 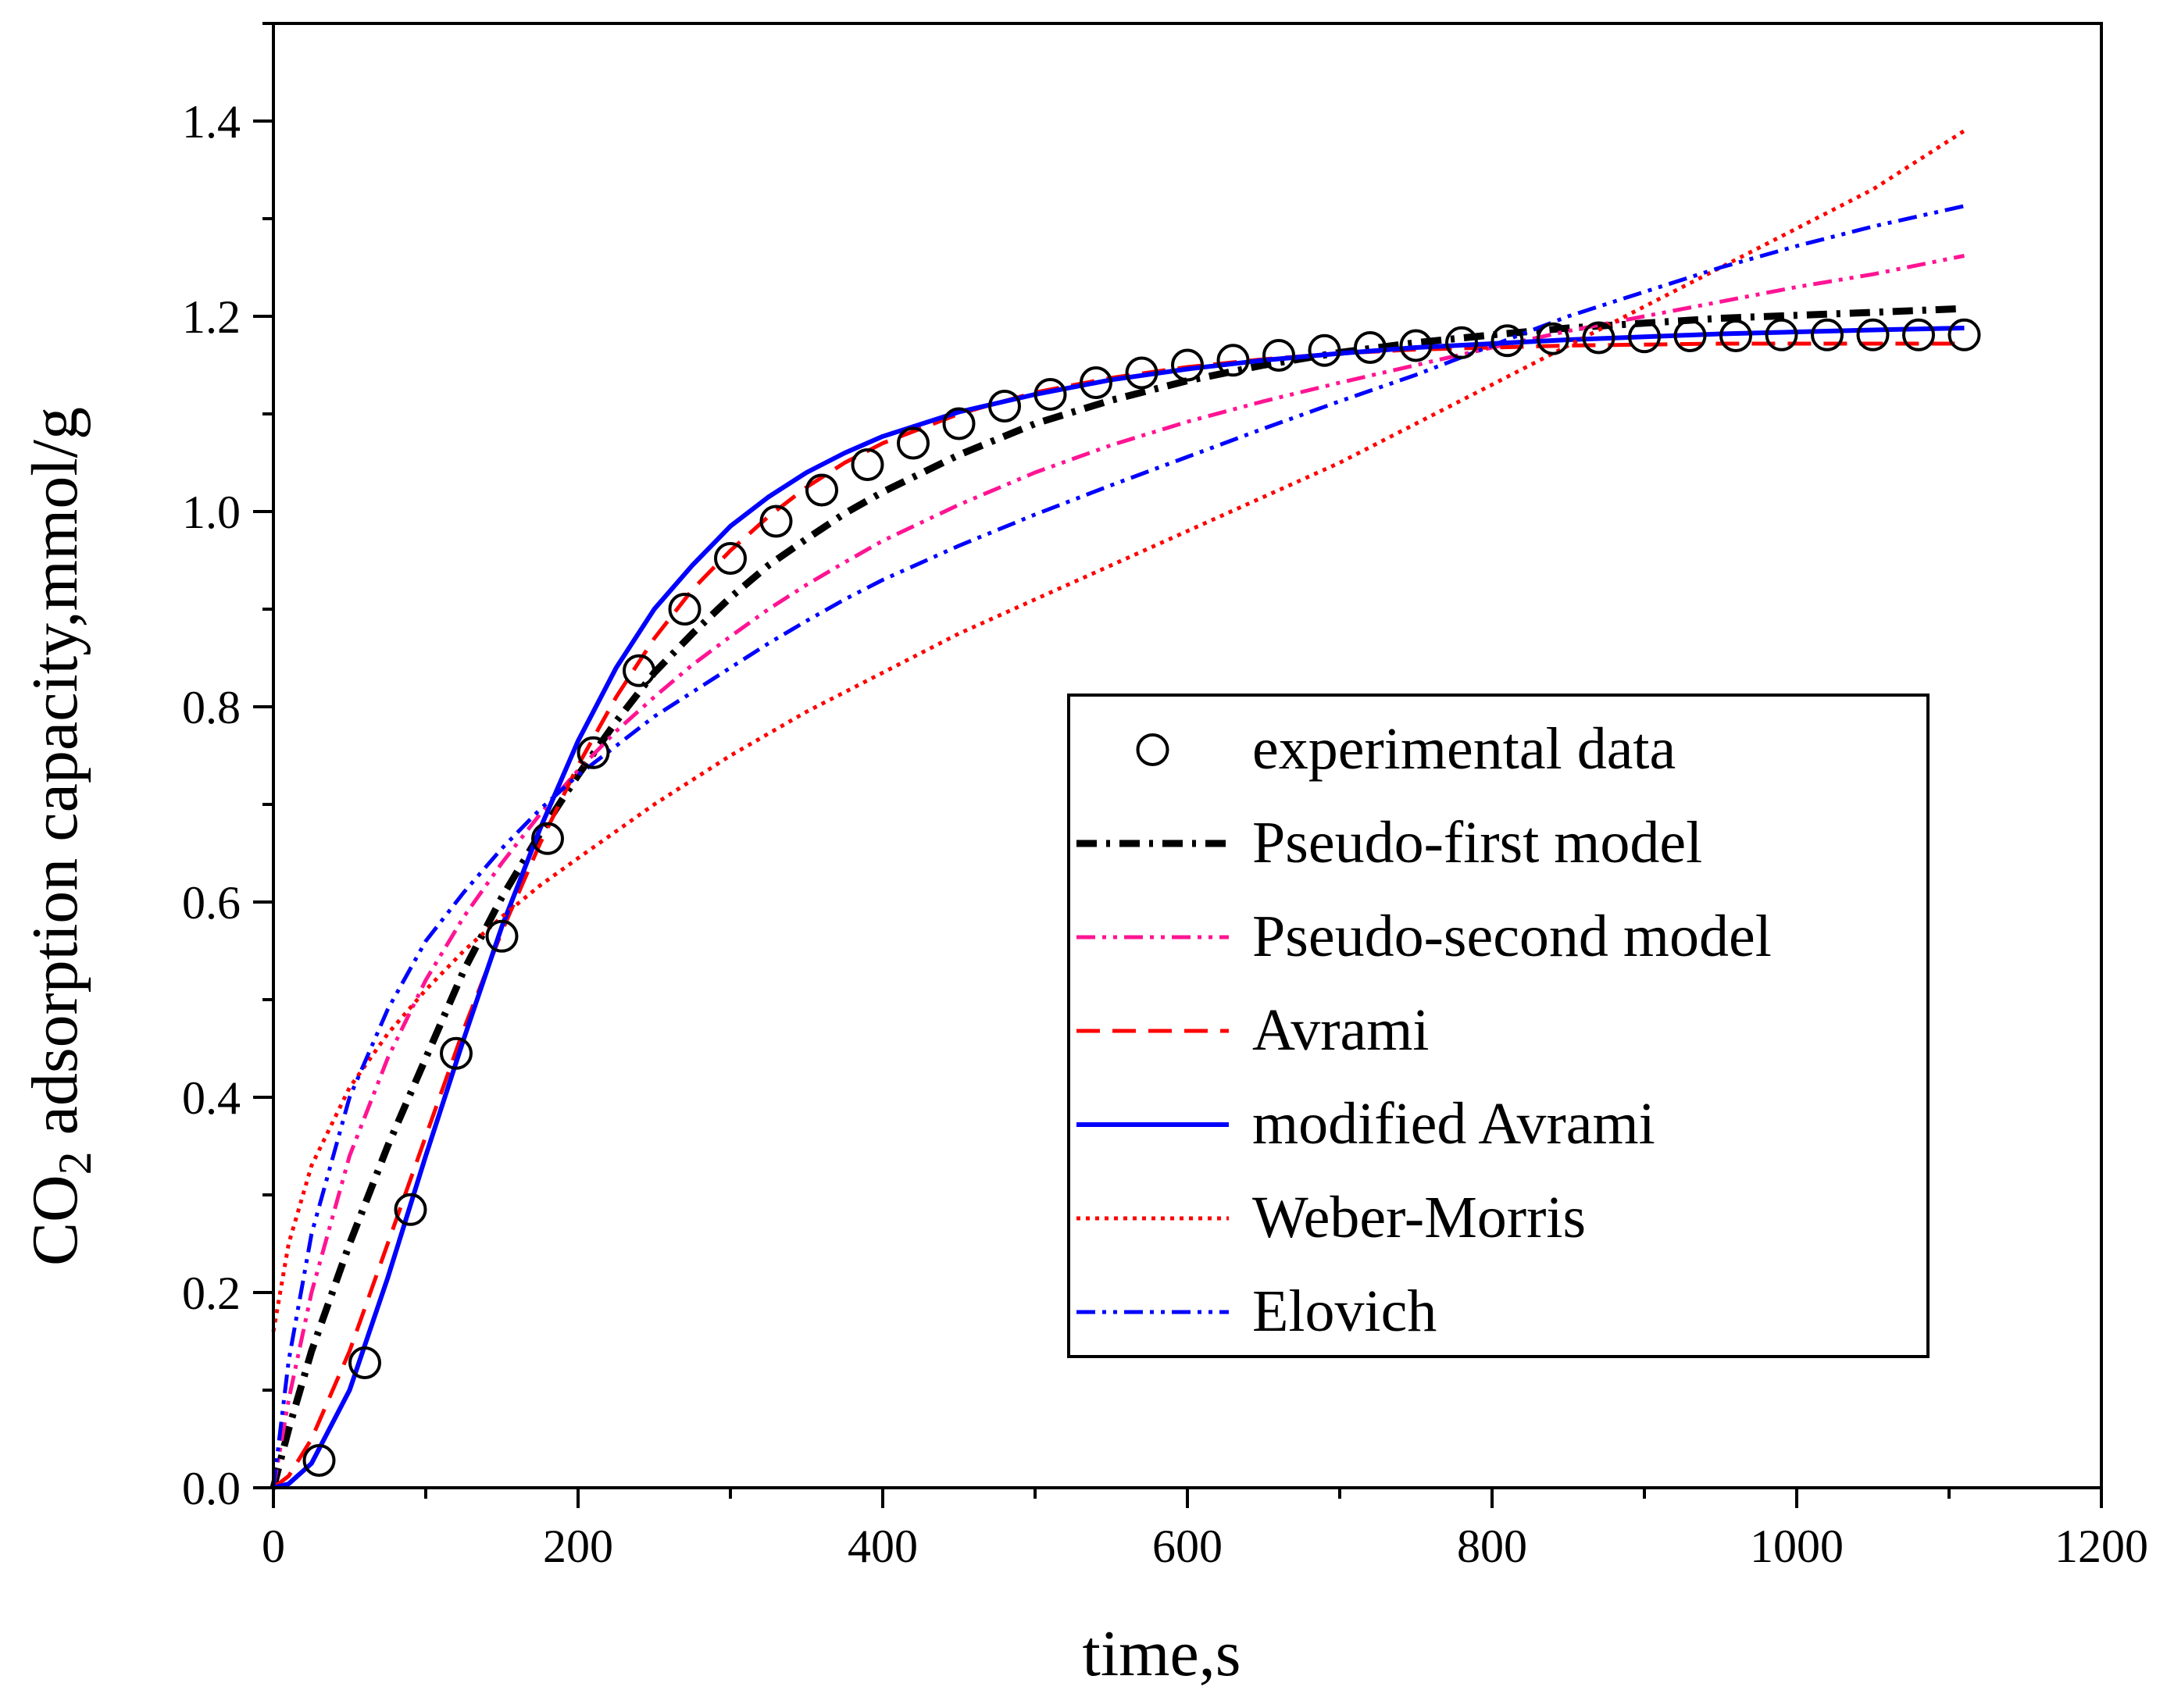 I want to click on y-tick-label: 0.0, so click(x=212, y=1488).